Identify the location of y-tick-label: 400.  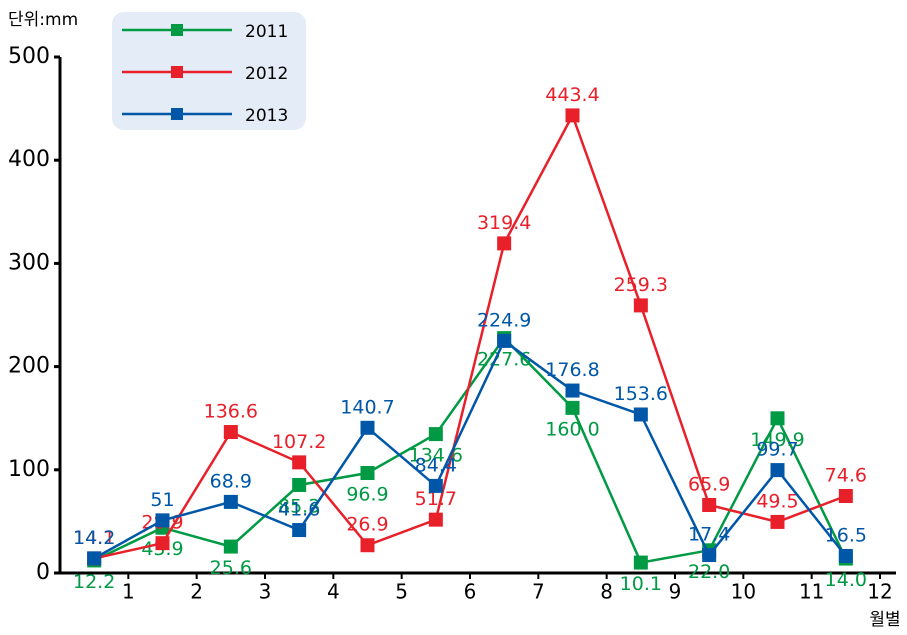
(29, 159).